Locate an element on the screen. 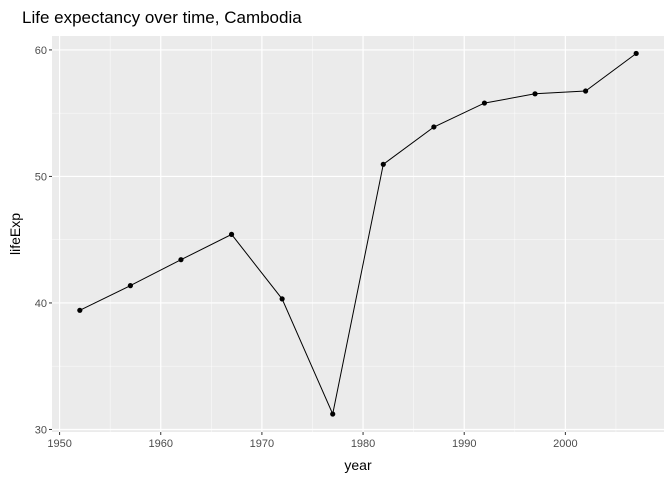 This screenshot has height=480, width=672. x-tick-label: 1960 is located at coordinates (161, 444).